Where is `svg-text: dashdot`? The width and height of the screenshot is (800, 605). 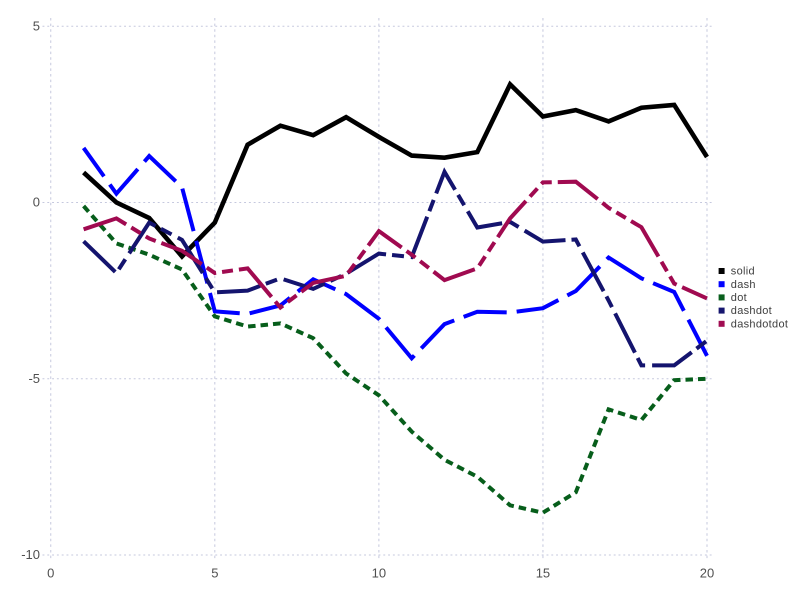 svg-text: dashdot is located at coordinates (751, 311).